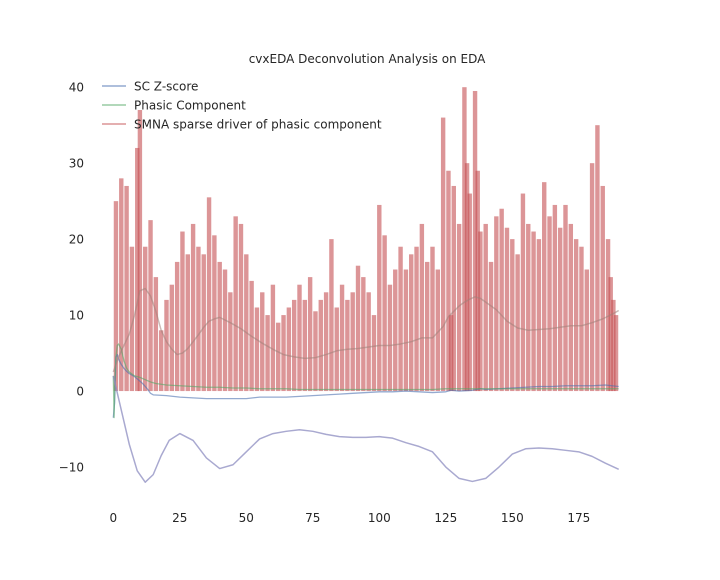 Image resolution: width=720 pixels, height=580 pixels. What do you see at coordinates (179, 518) in the screenshot?
I see `x-tick-label: 25` at bounding box center [179, 518].